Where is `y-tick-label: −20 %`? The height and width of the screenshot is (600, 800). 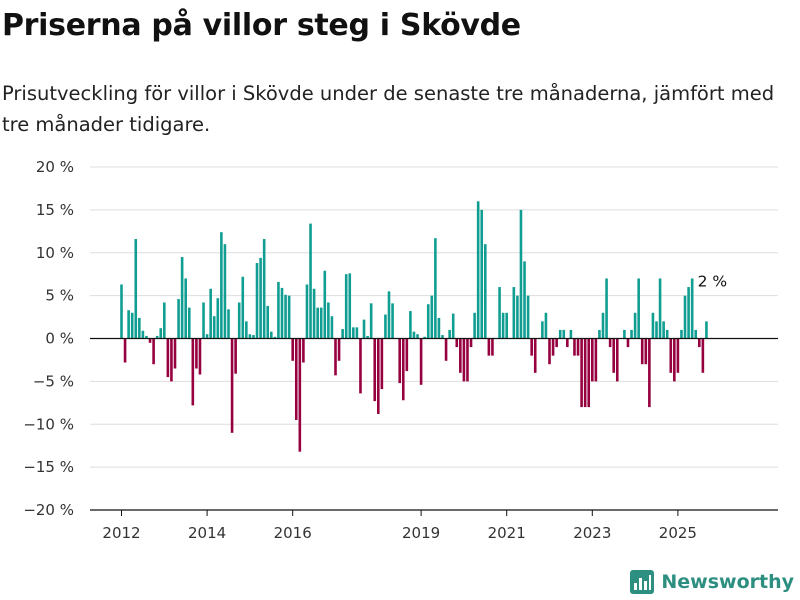
y-tick-label: −20 % is located at coordinates (48, 510).